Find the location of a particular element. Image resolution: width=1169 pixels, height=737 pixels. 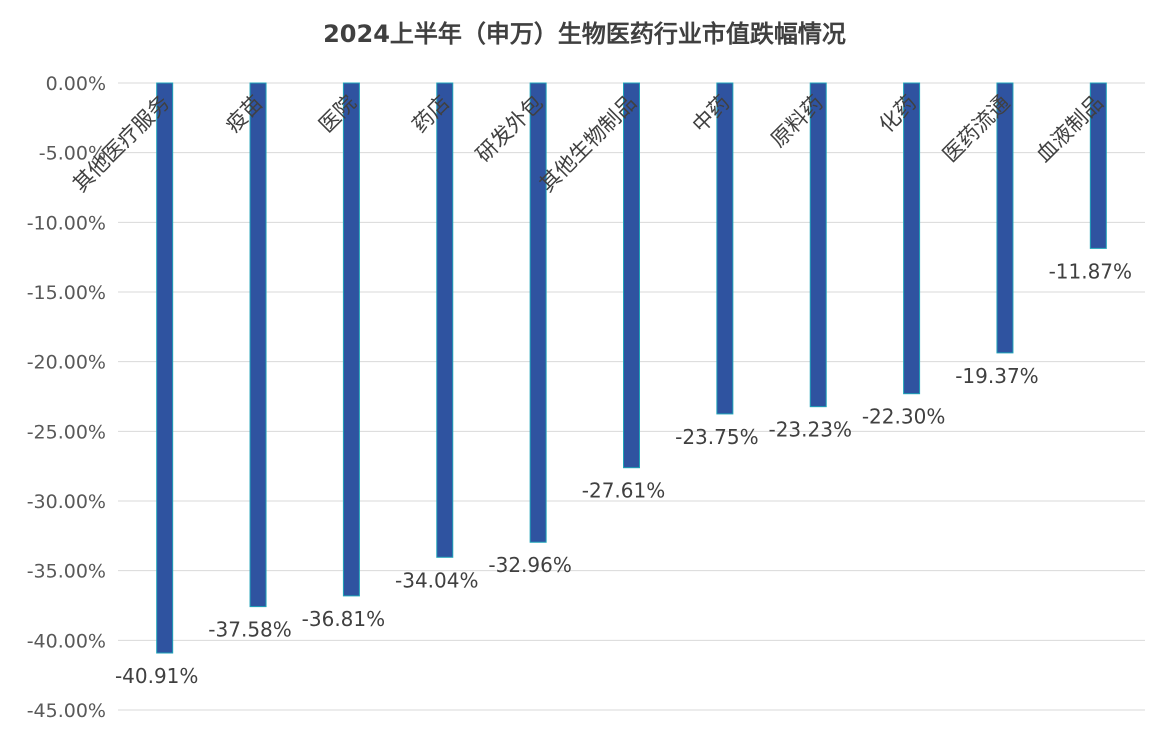

data-label: -22.30% is located at coordinates (903, 417).